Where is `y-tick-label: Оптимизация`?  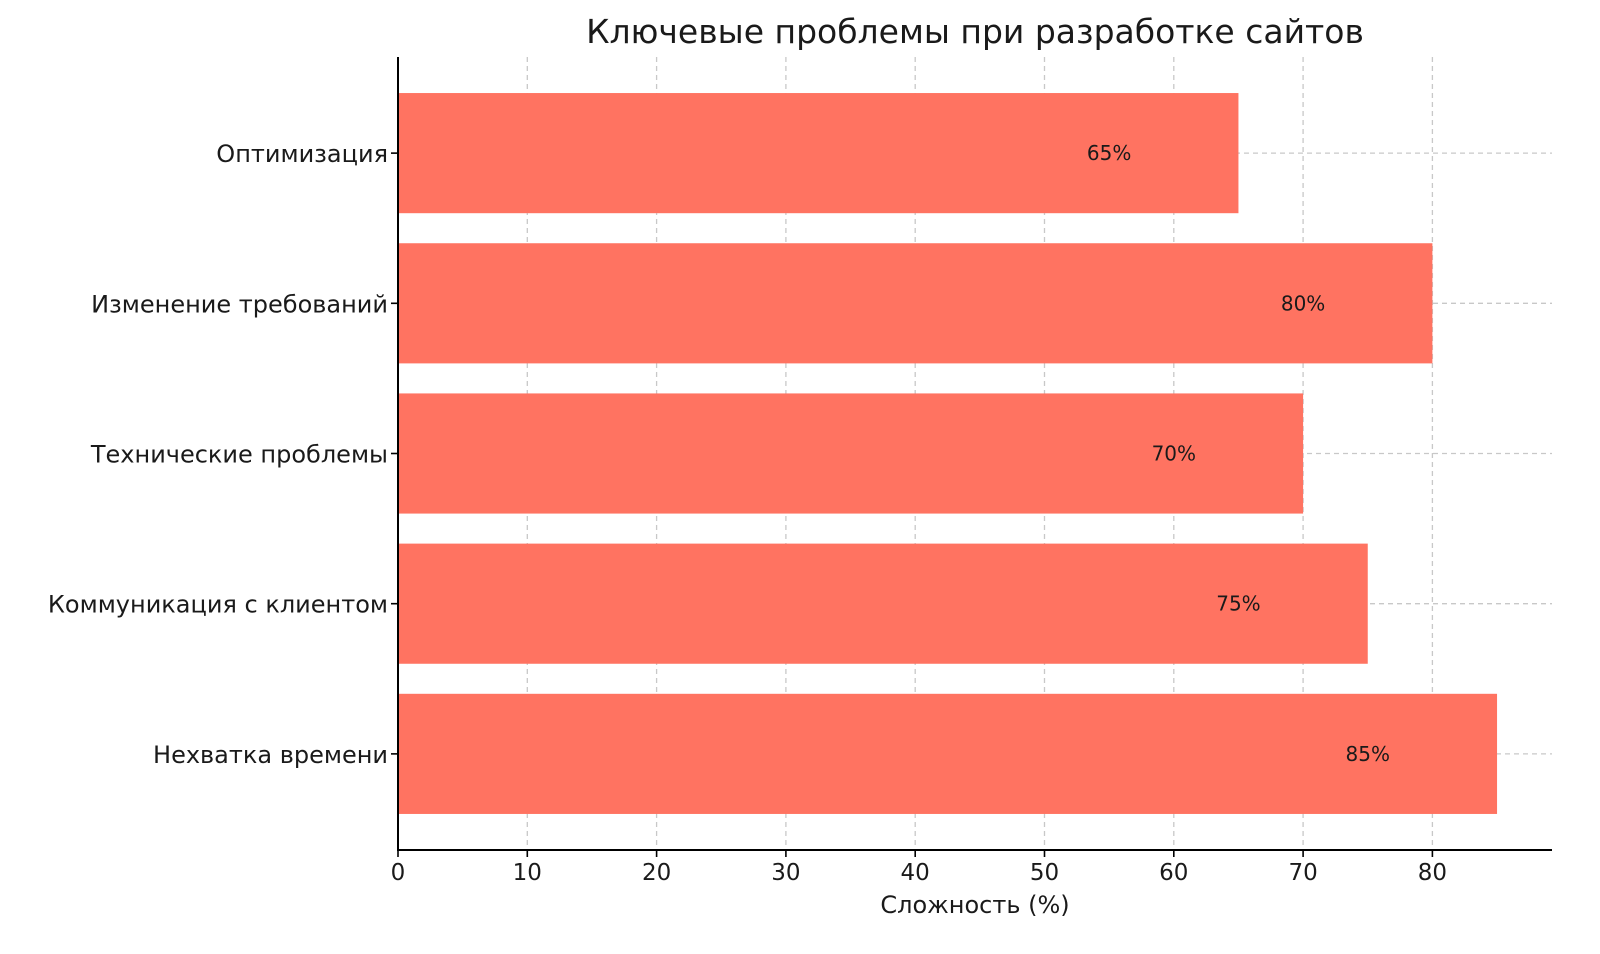 y-tick-label: Оптимизация is located at coordinates (302, 154).